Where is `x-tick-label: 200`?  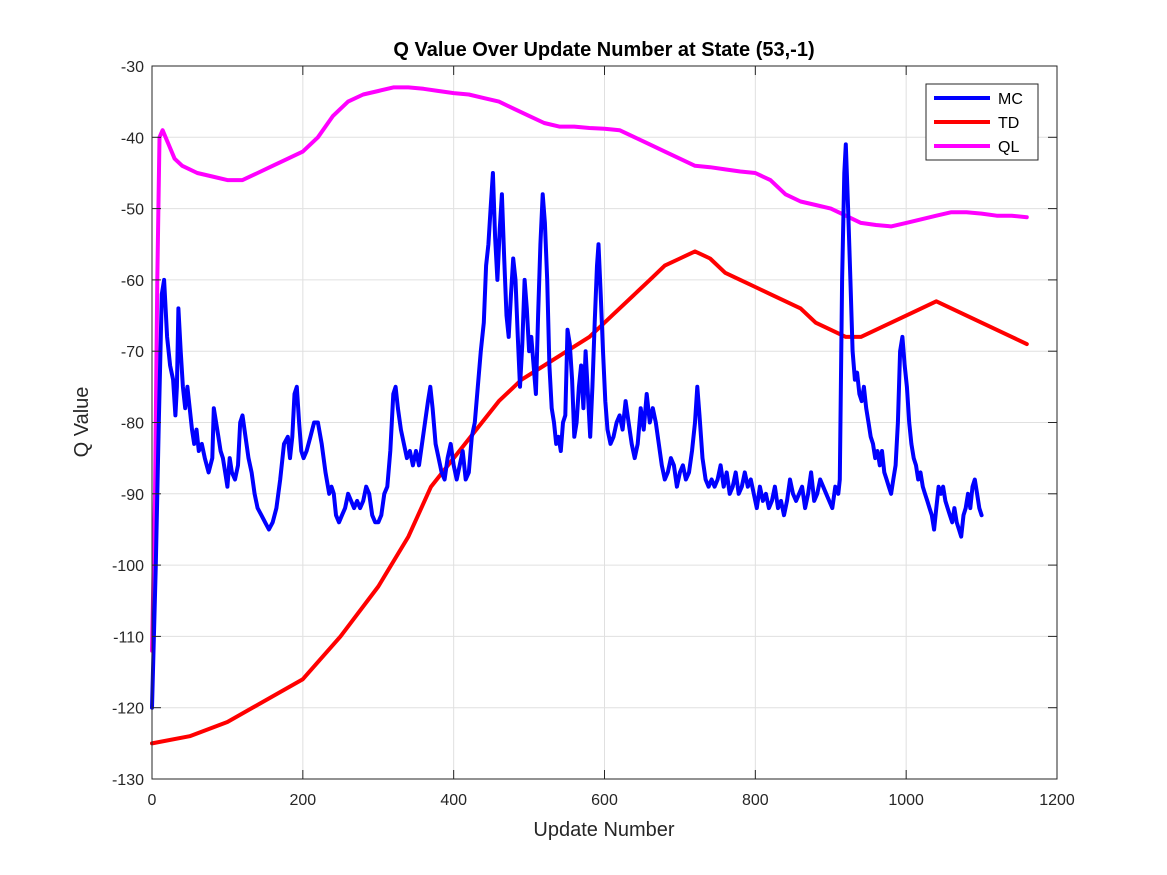
x-tick-label: 200 is located at coordinates (302, 800).